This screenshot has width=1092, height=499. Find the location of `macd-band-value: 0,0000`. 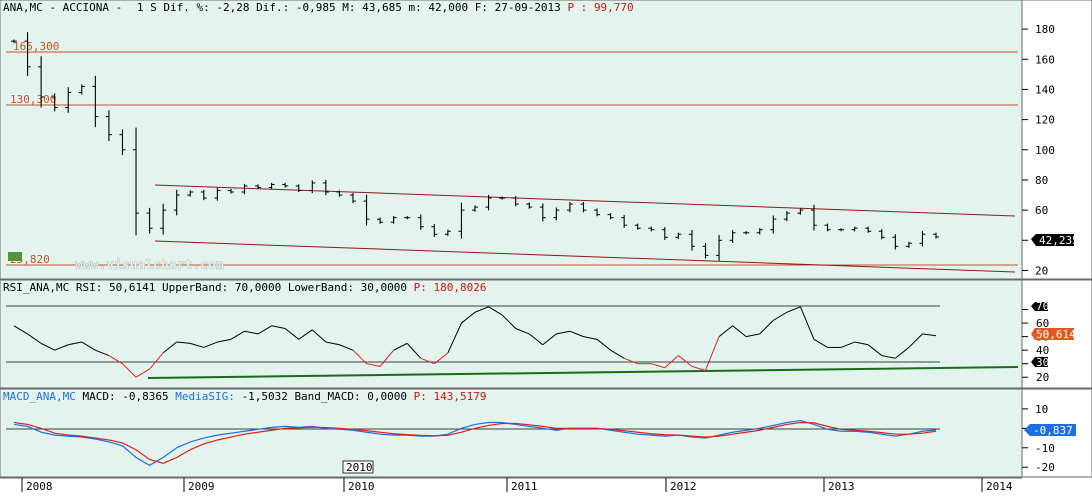

macd-band-value: 0,0000 is located at coordinates (387, 396).